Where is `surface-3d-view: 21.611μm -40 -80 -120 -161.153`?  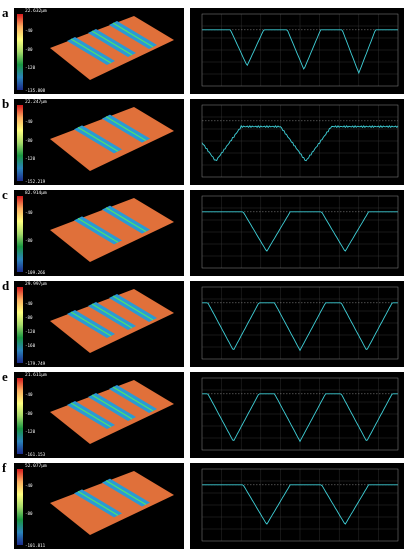
surface-3d-view: 21.611μm -40 -80 -120 -161.153 is located at coordinates (99, 415).